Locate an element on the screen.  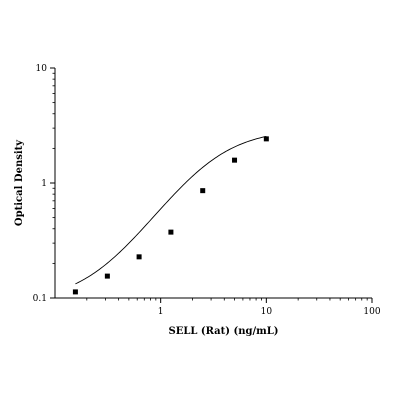
x-axis-title: SELL (Rat) (ng/mL) is located at coordinates (224, 331).